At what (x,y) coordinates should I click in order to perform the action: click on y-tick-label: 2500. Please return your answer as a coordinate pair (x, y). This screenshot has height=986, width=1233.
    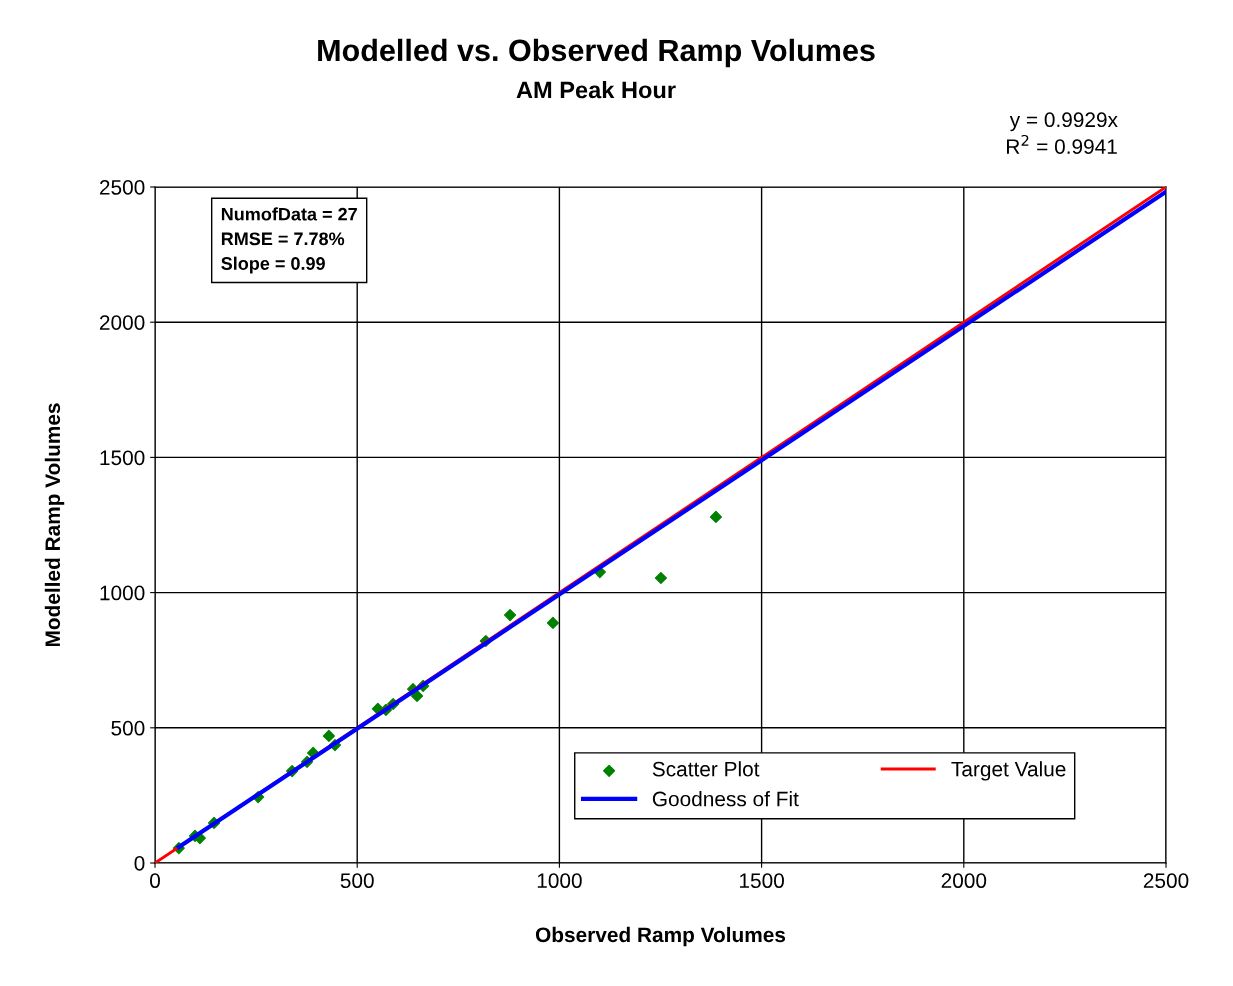
    Looking at the image, I should click on (122, 187).